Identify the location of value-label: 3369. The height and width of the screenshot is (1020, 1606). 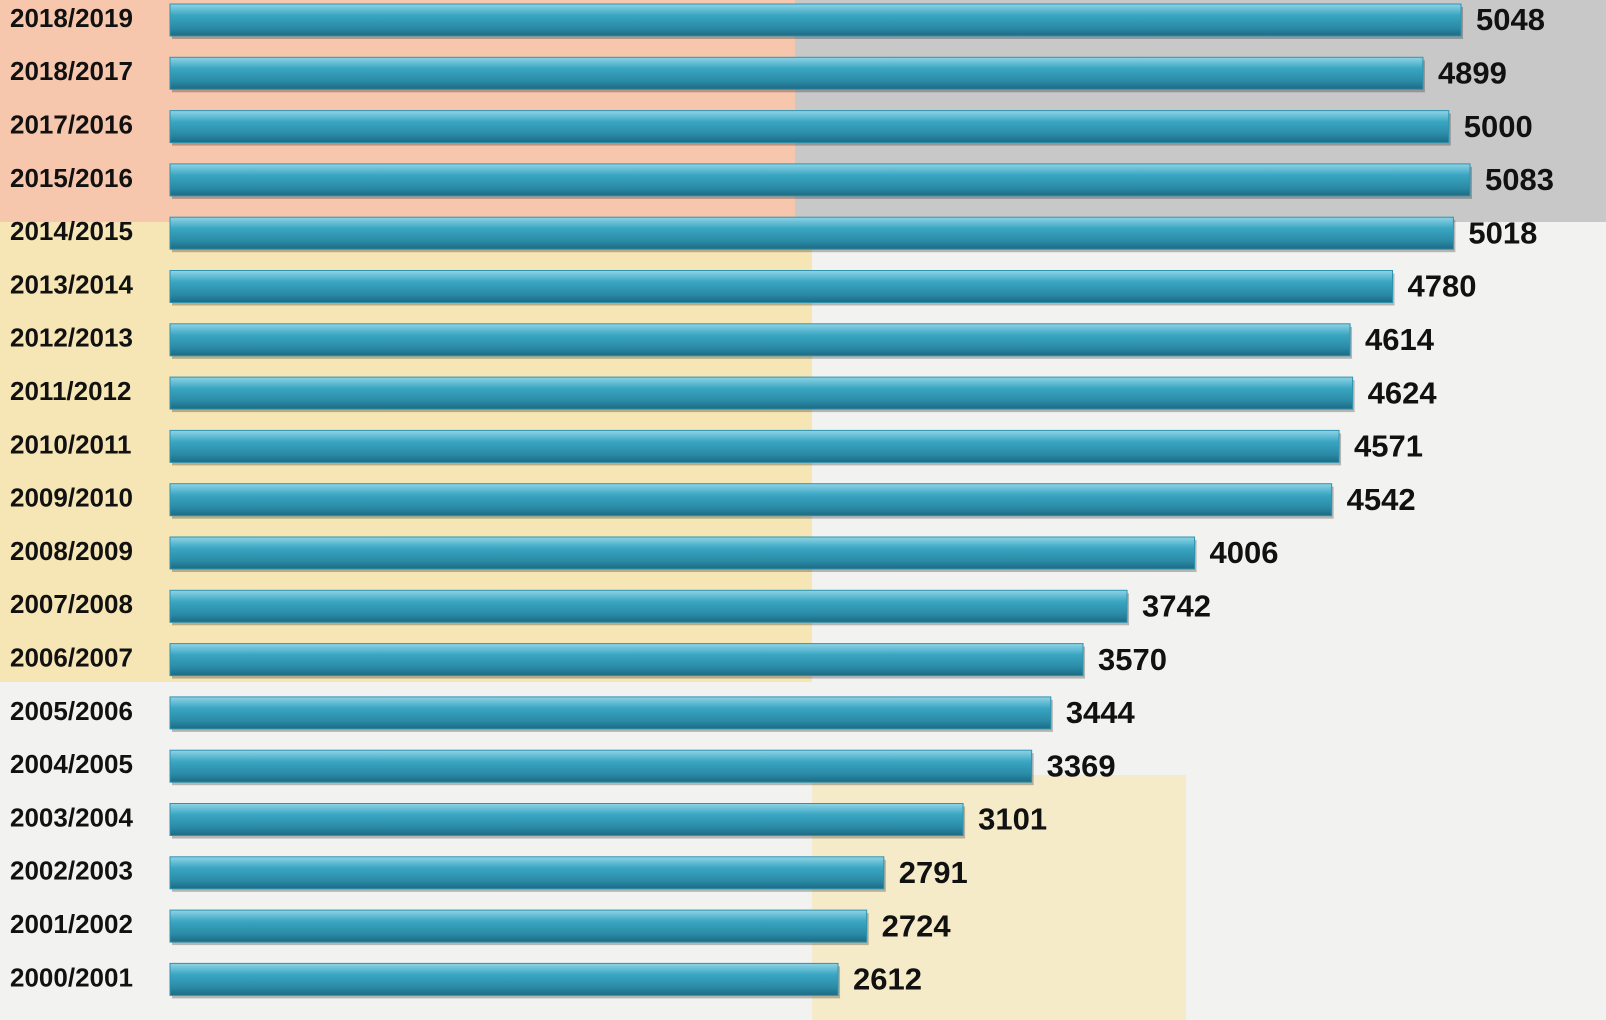
(1081, 765).